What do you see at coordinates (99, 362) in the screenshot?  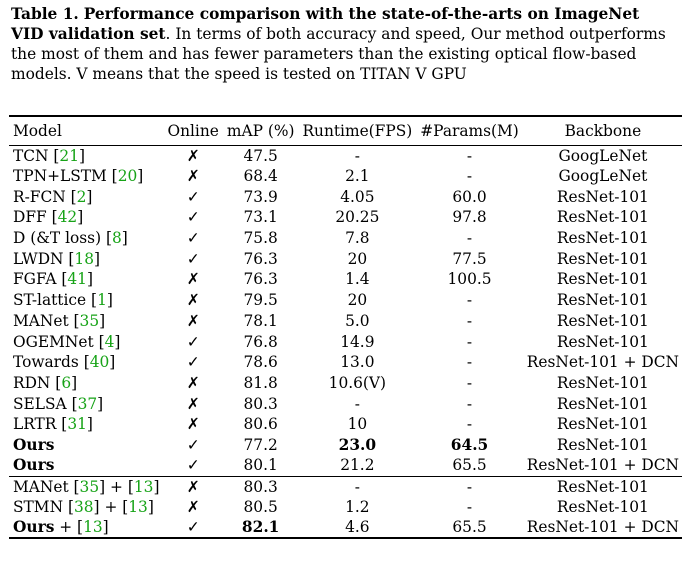 I see `citation-link: 40` at bounding box center [99, 362].